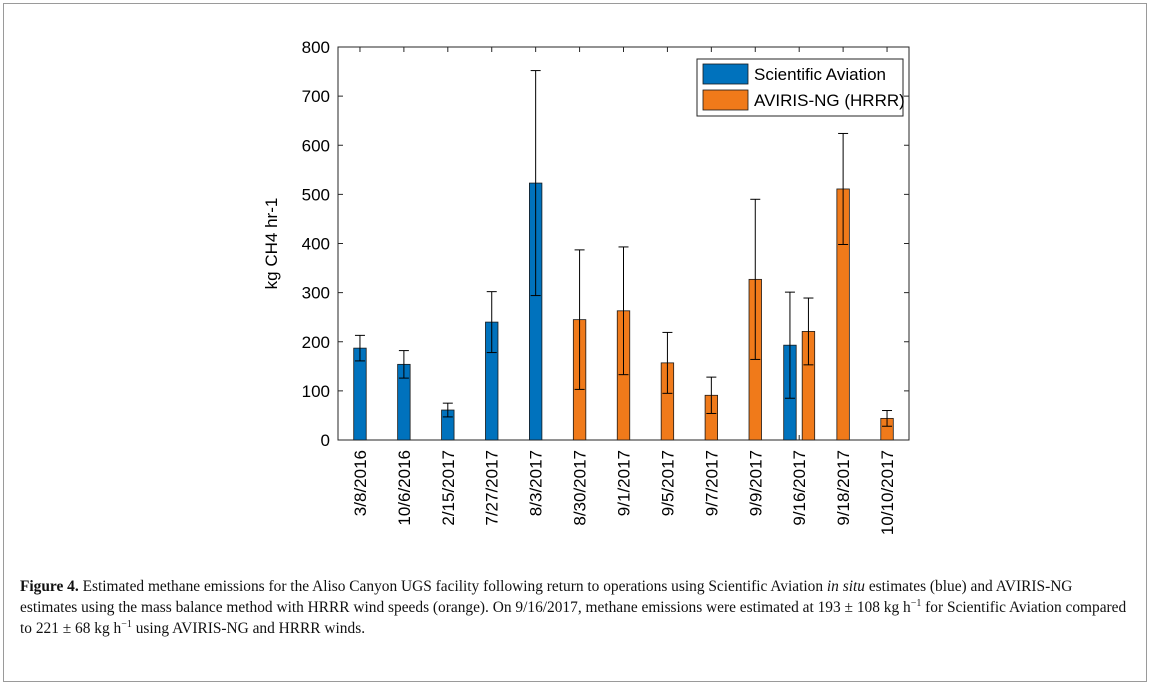  Describe the element at coordinates (316, 145) in the screenshot. I see `y-tick-label: 600` at that location.